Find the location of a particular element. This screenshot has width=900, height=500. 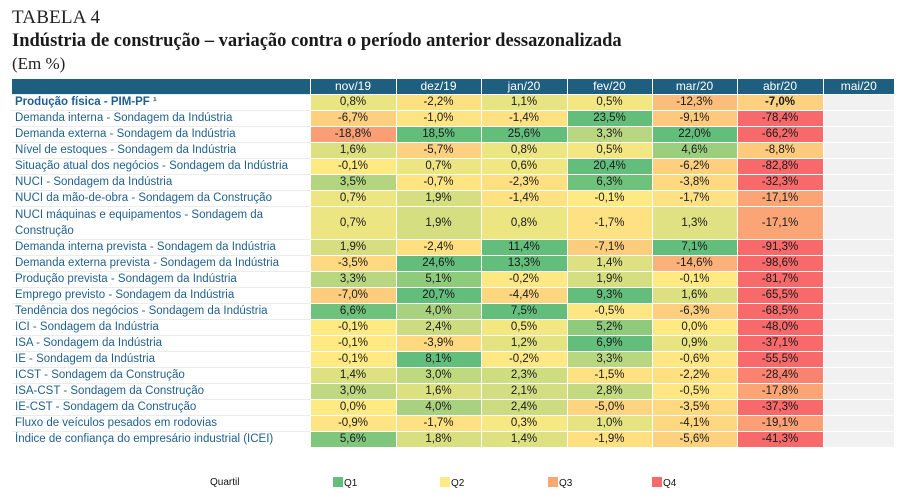

column-header: mar/20 is located at coordinates (694, 87).